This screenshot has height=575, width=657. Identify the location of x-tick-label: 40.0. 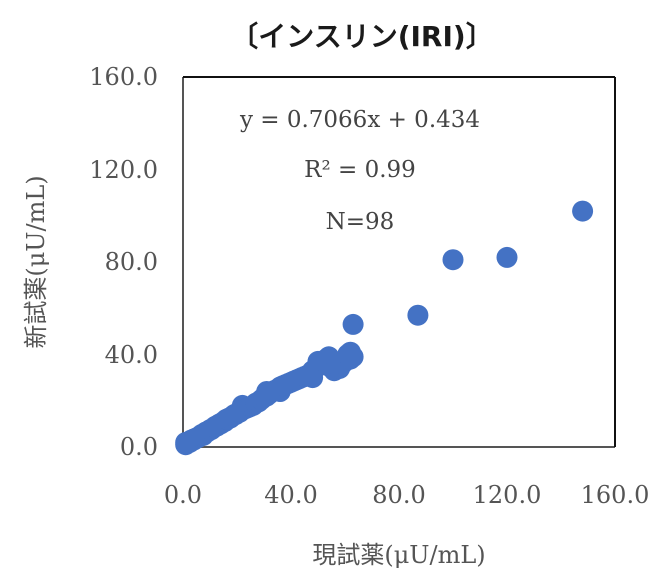
(290, 495).